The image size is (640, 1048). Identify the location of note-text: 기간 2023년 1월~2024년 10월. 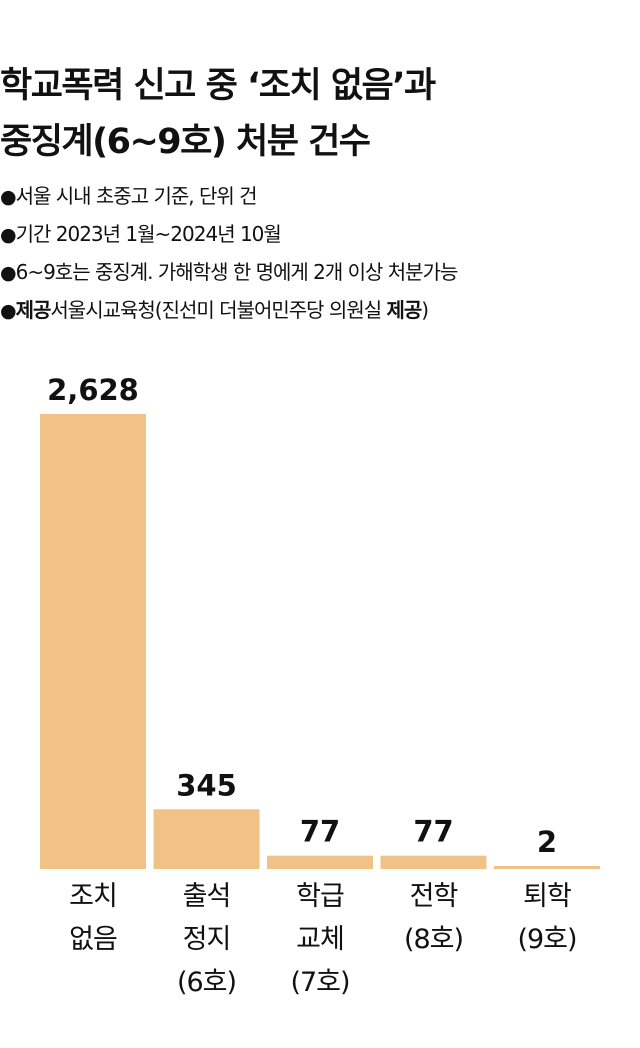
(148, 234).